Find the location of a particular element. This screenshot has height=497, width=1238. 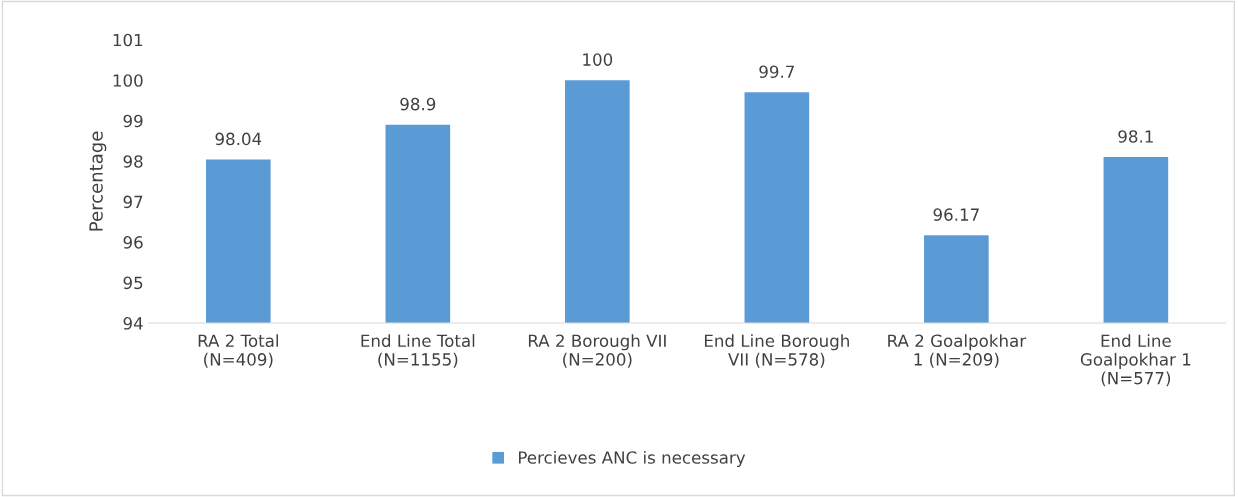

y-tick-label: 101 is located at coordinates (128, 40).